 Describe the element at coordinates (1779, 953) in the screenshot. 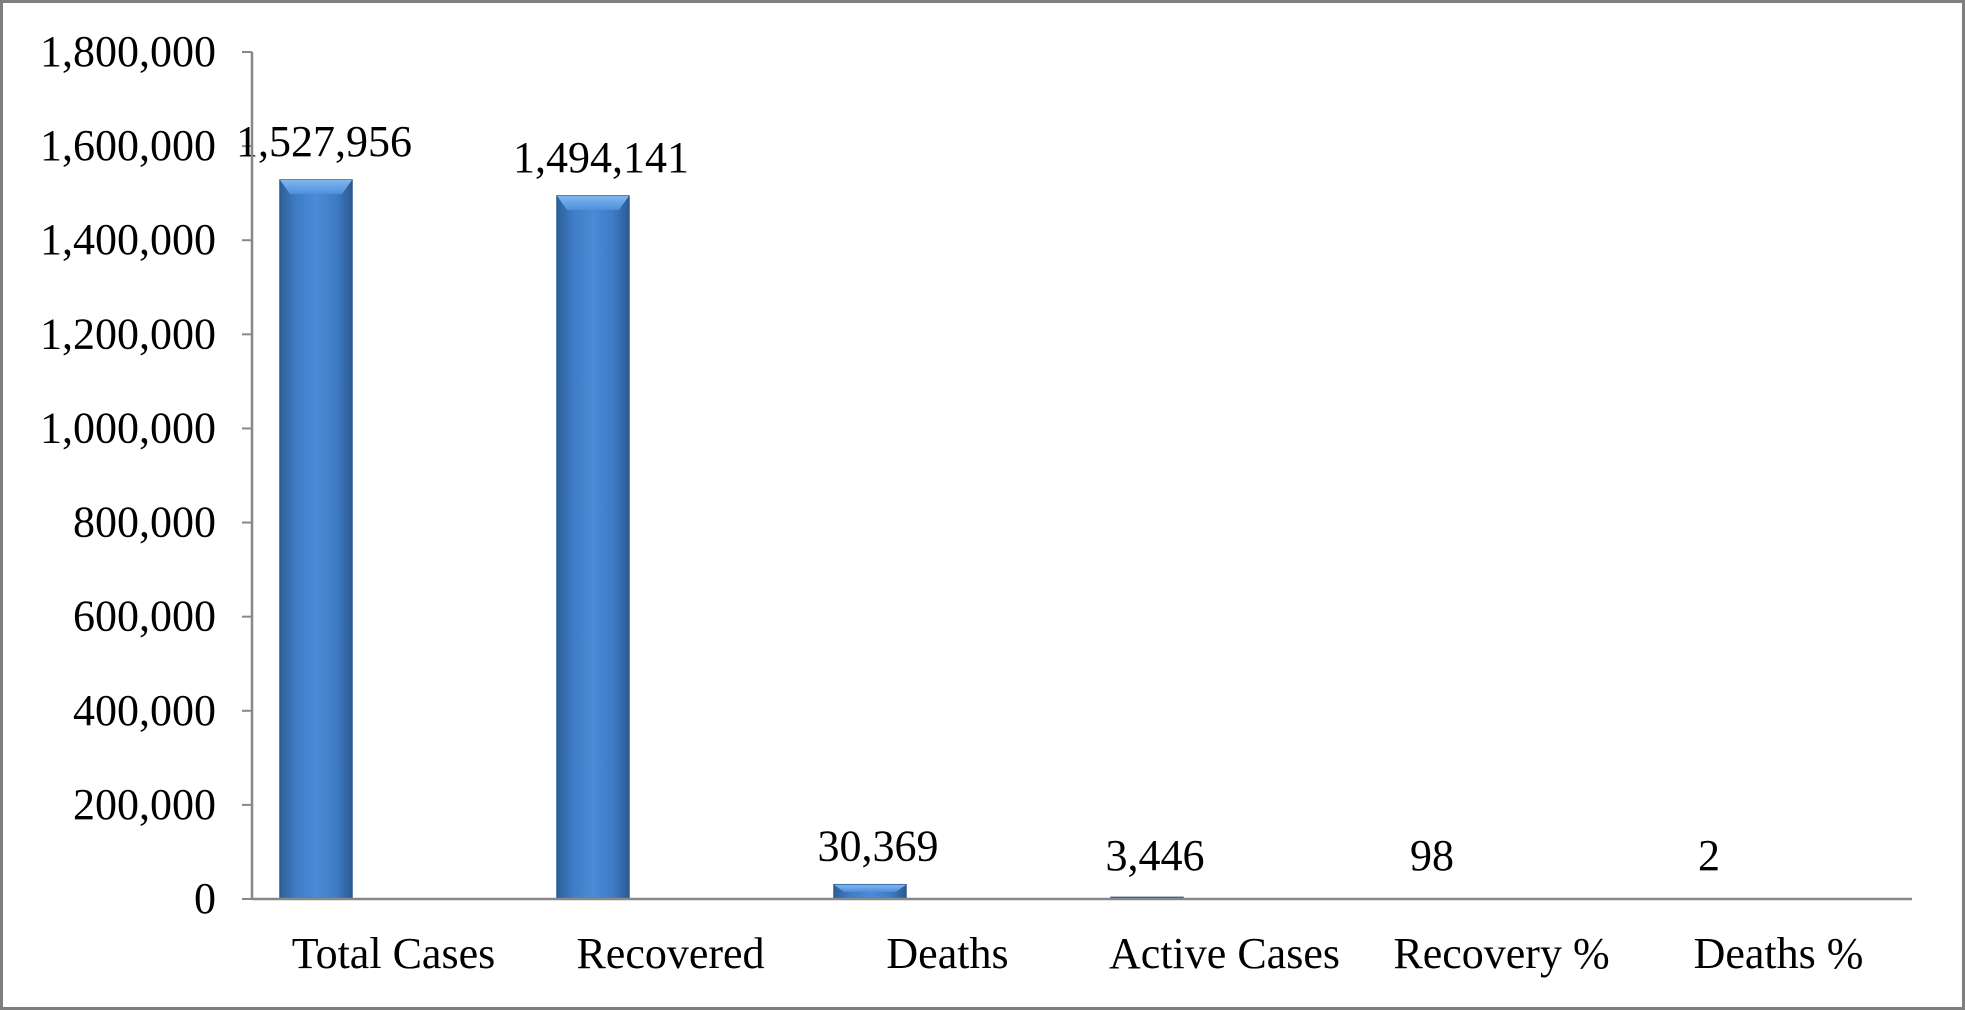

I see `x-tick-label: Deaths %` at that location.